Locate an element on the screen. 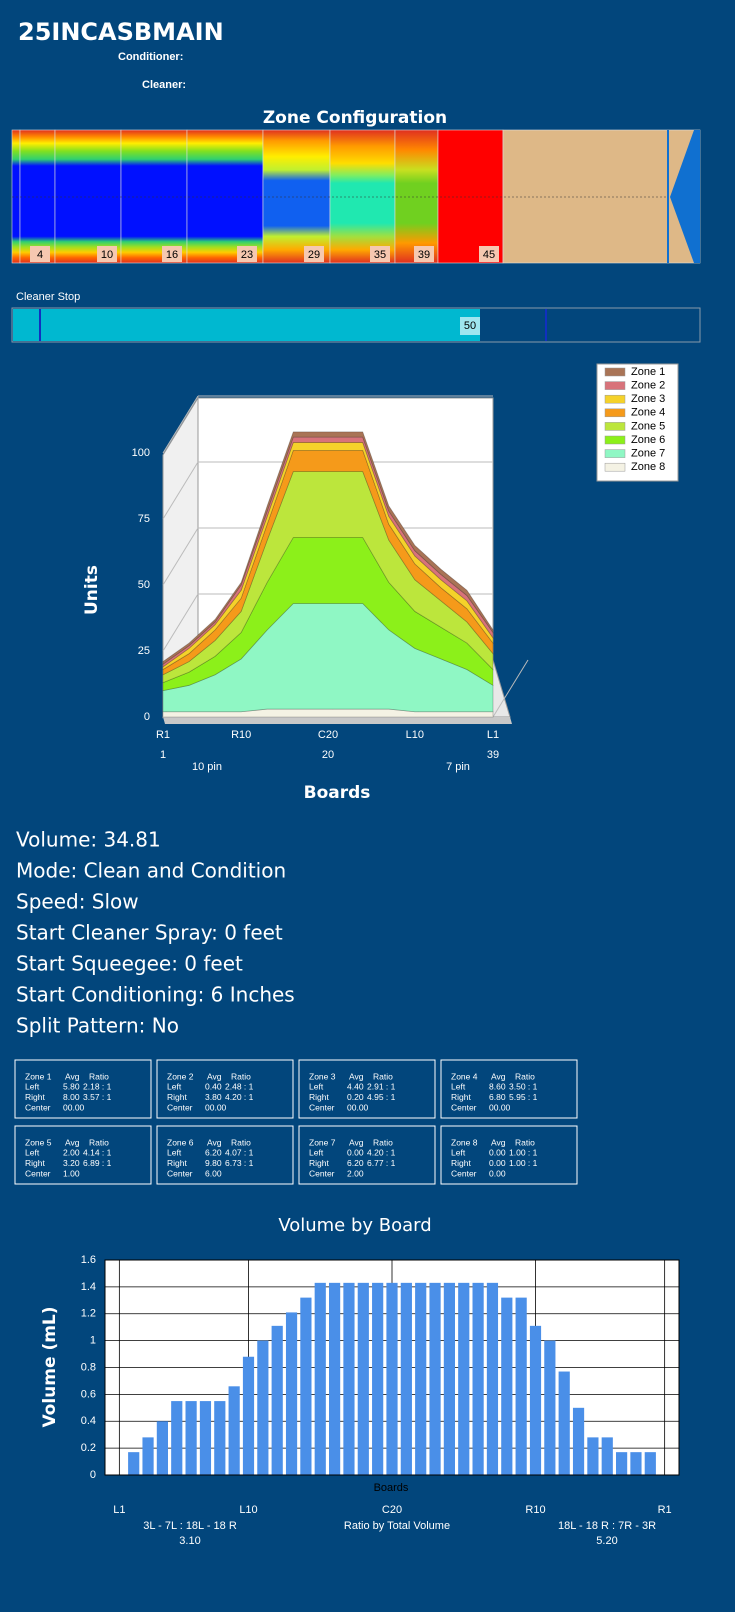 The width and height of the screenshot is (735, 1612). table-cell: 8.00 is located at coordinates (71, 1097).